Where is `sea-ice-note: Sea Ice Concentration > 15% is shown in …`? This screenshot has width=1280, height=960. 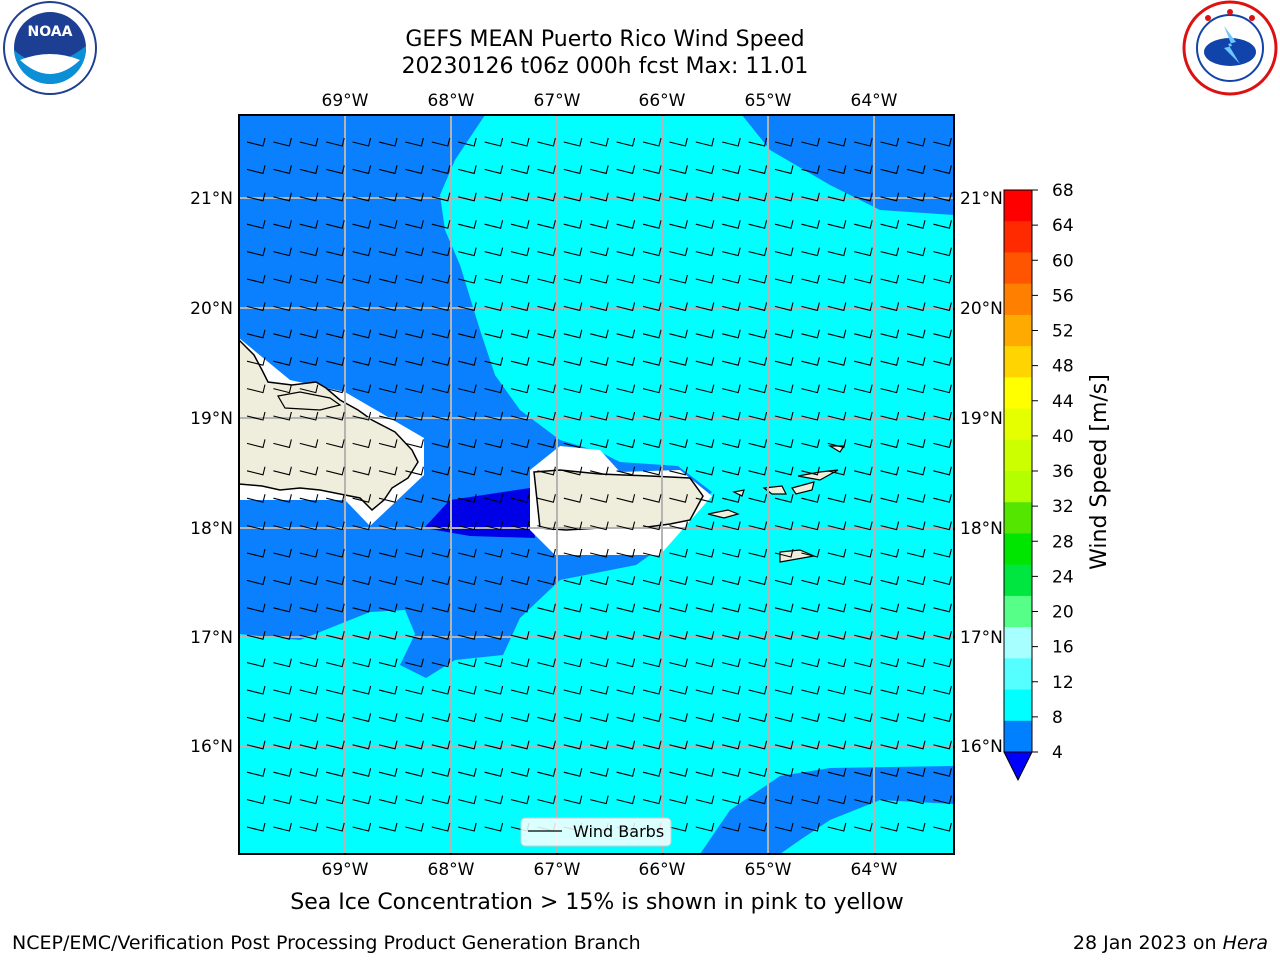
sea-ice-note: Sea Ice Concentration > 15% is shown in … is located at coordinates (597, 902).